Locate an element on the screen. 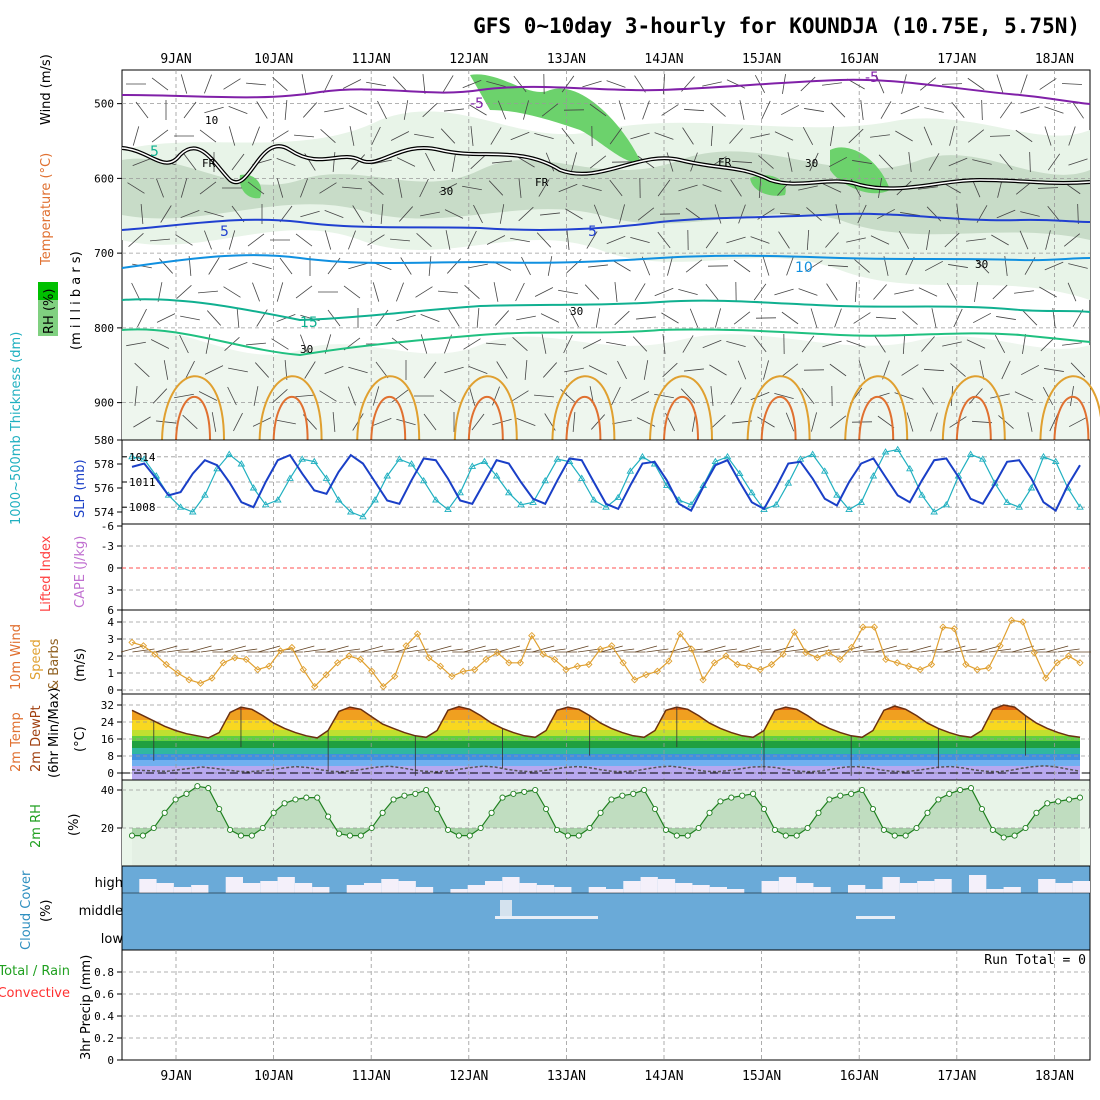 The image size is (1100, 1100). date-label: 10JAN is located at coordinates (273, 59).